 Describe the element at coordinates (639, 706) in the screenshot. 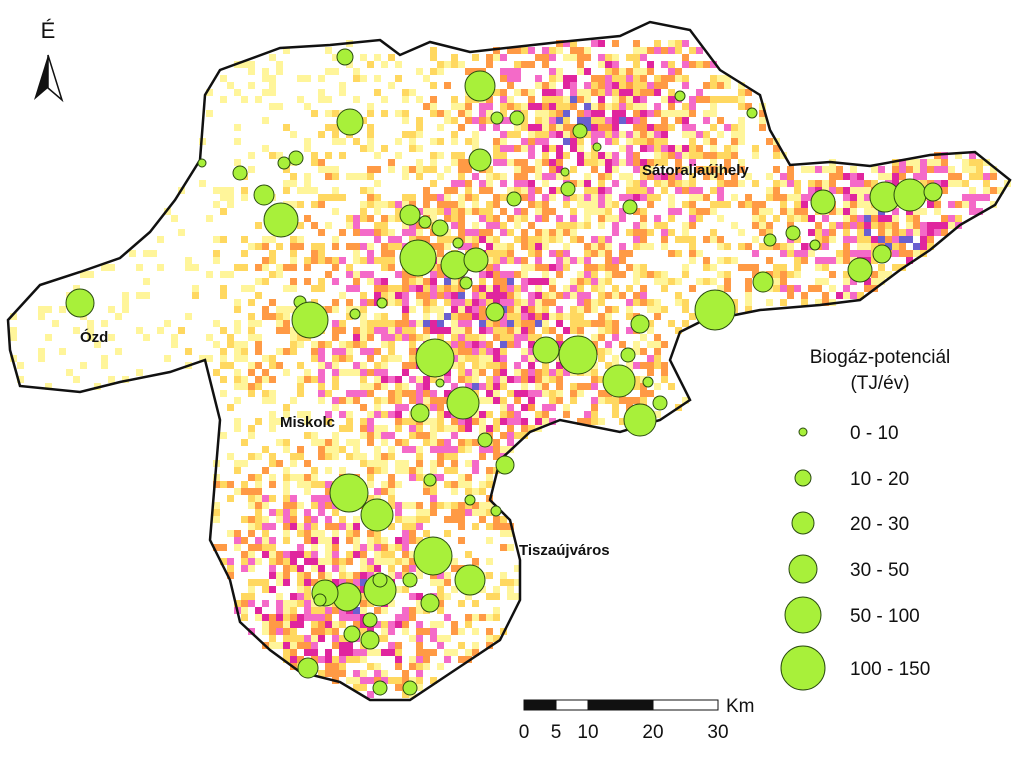

I see `scale-bar: Km` at that location.